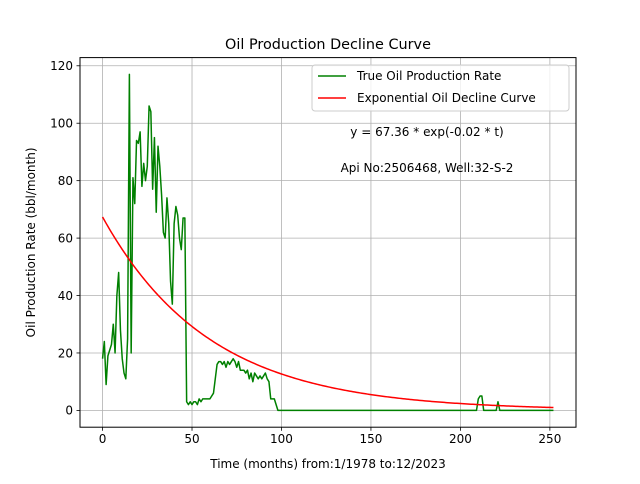 The width and height of the screenshot is (640, 484). What do you see at coordinates (370, 439) in the screenshot?
I see `x-tick-label: 150` at bounding box center [370, 439].